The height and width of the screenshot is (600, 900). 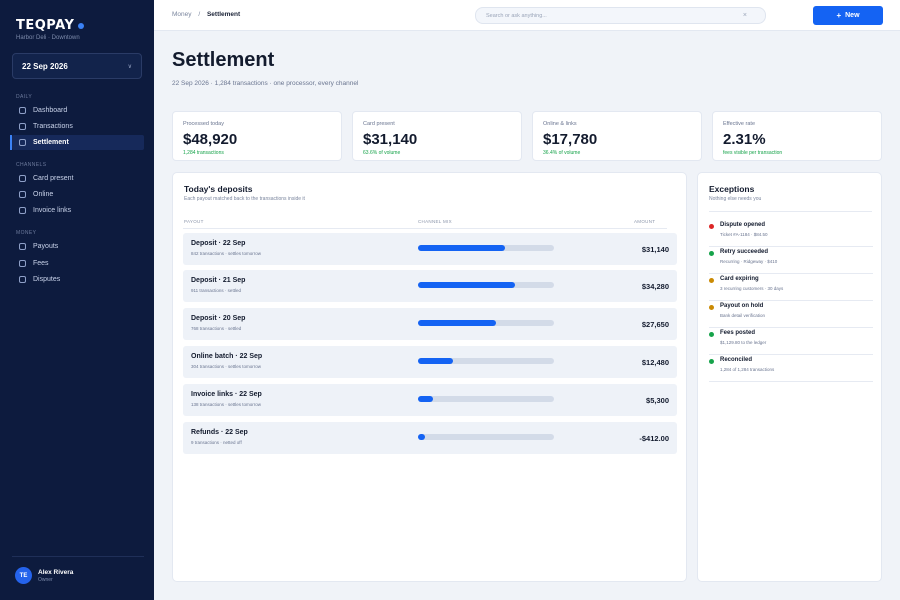 What do you see at coordinates (791, 233) in the screenshot?
I see `list-item: Dispute opened Ticket #A-1184 · $84.50` at bounding box center [791, 233].